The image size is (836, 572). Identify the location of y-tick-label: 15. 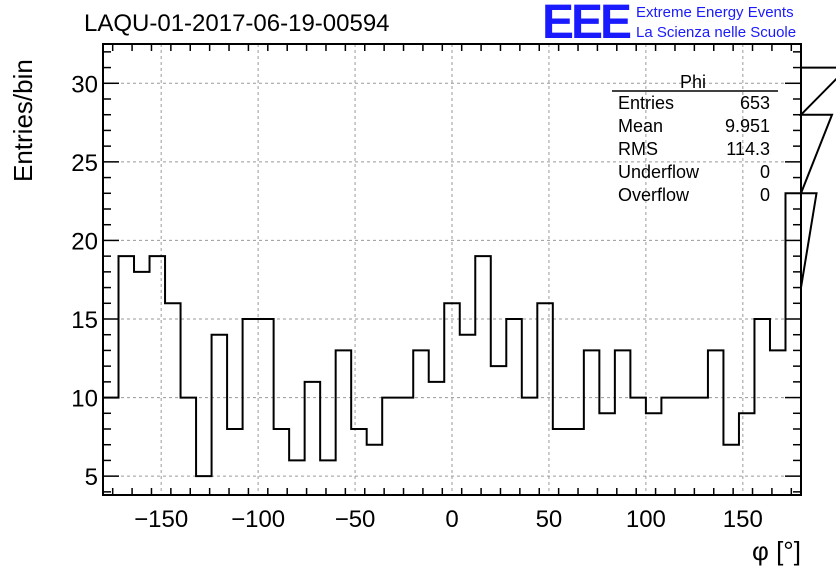
(84, 320).